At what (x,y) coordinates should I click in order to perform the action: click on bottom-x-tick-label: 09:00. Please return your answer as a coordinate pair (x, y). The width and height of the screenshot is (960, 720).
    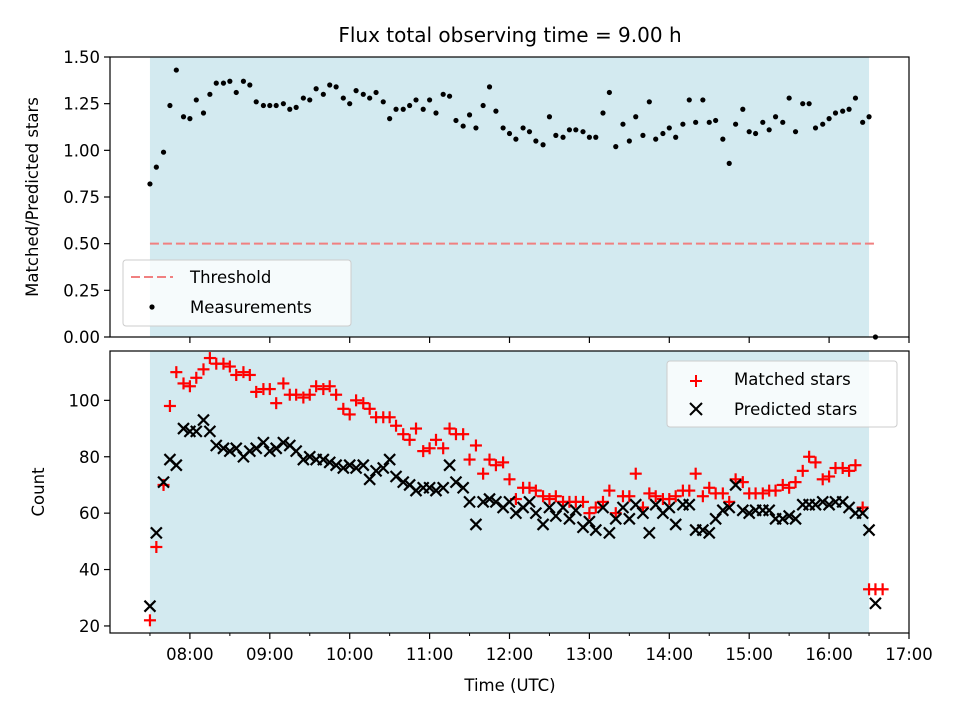
    Looking at the image, I should click on (270, 654).